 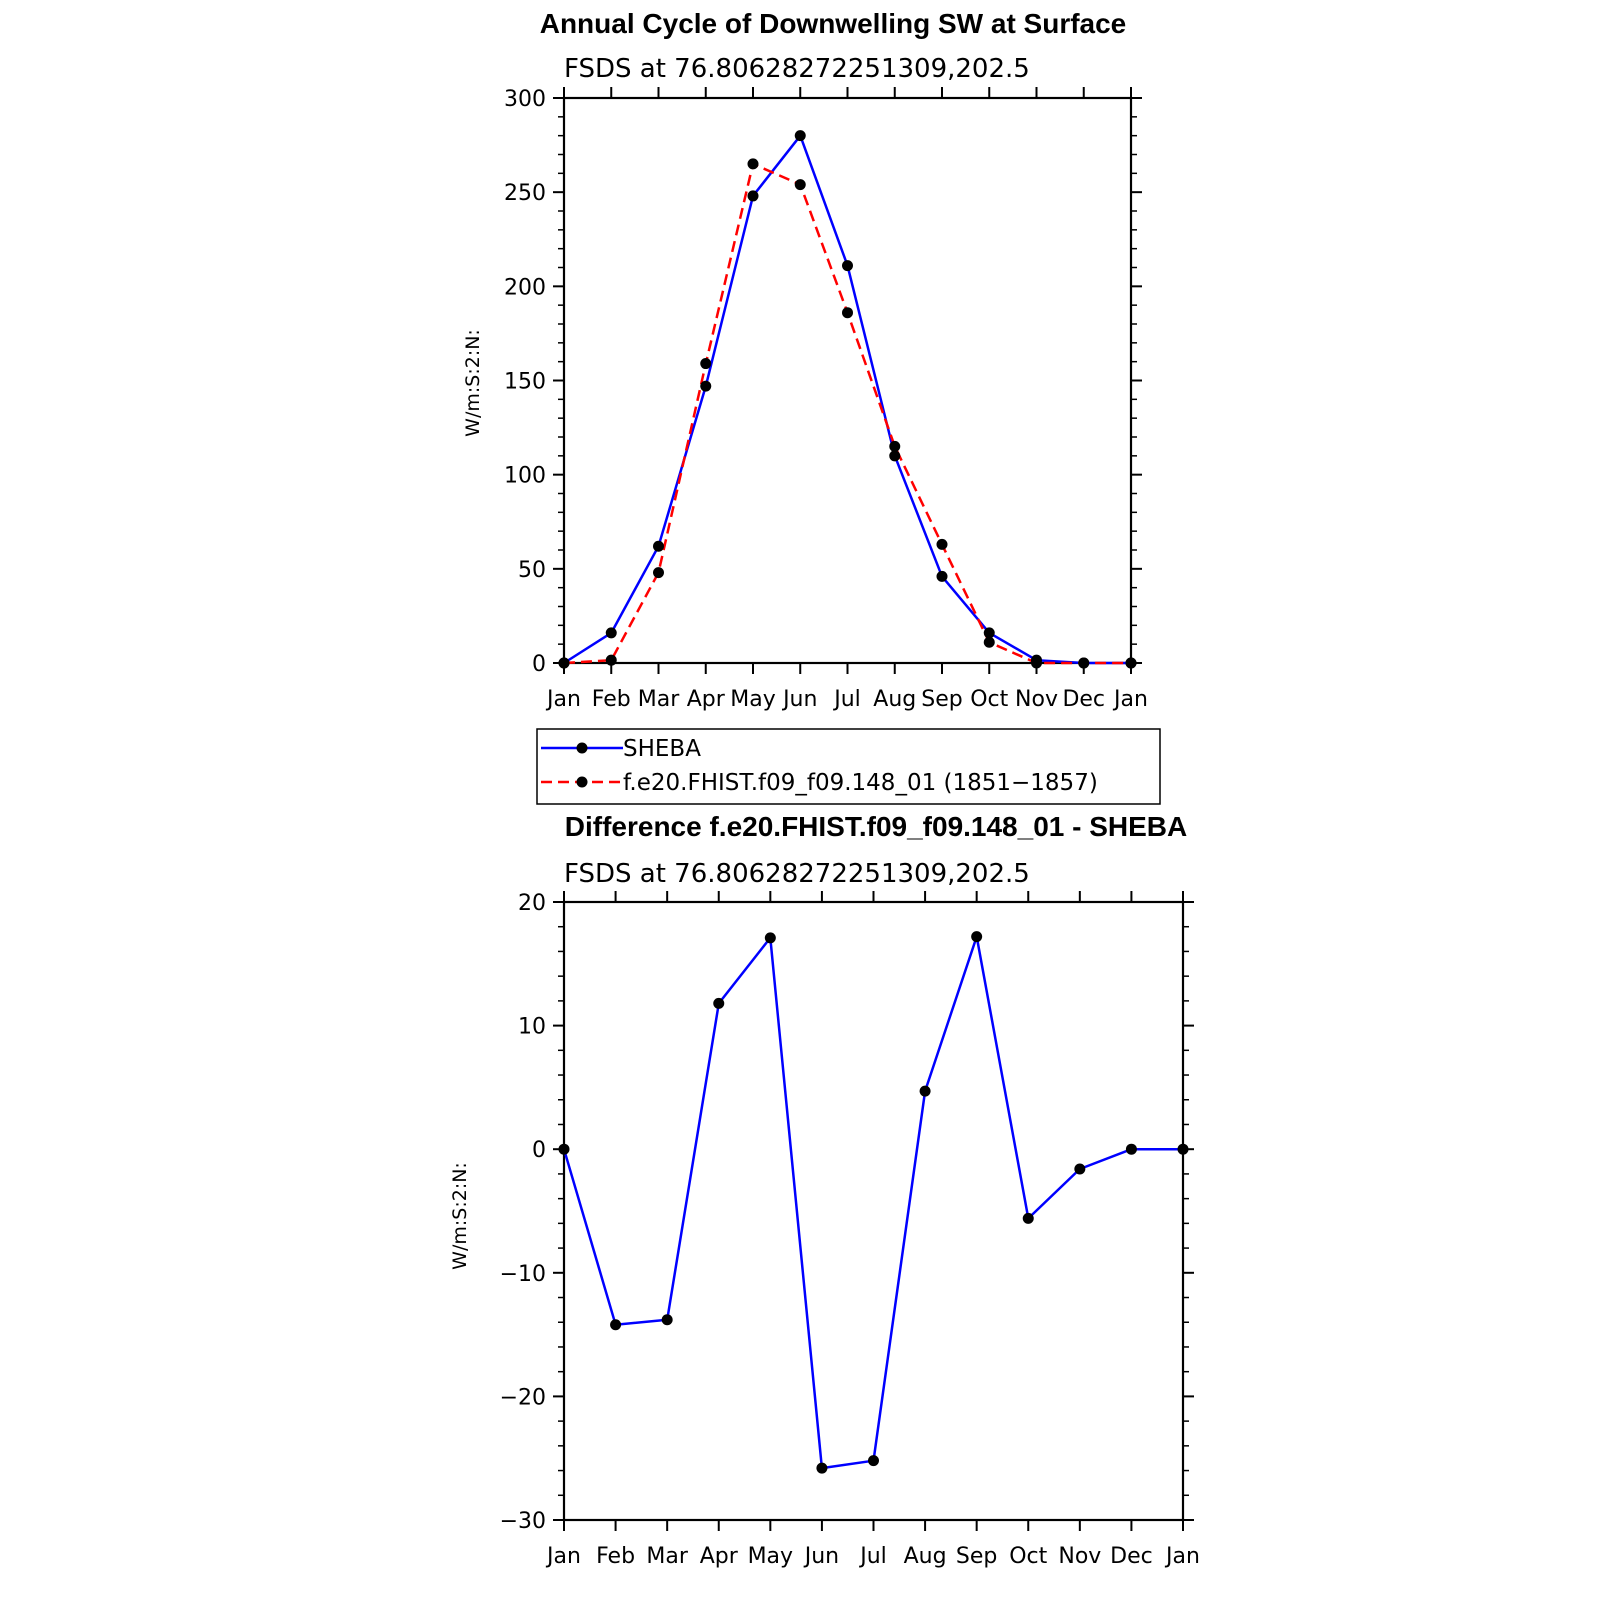 I want to click on top-y-tick-label: 100, so click(x=525, y=476).